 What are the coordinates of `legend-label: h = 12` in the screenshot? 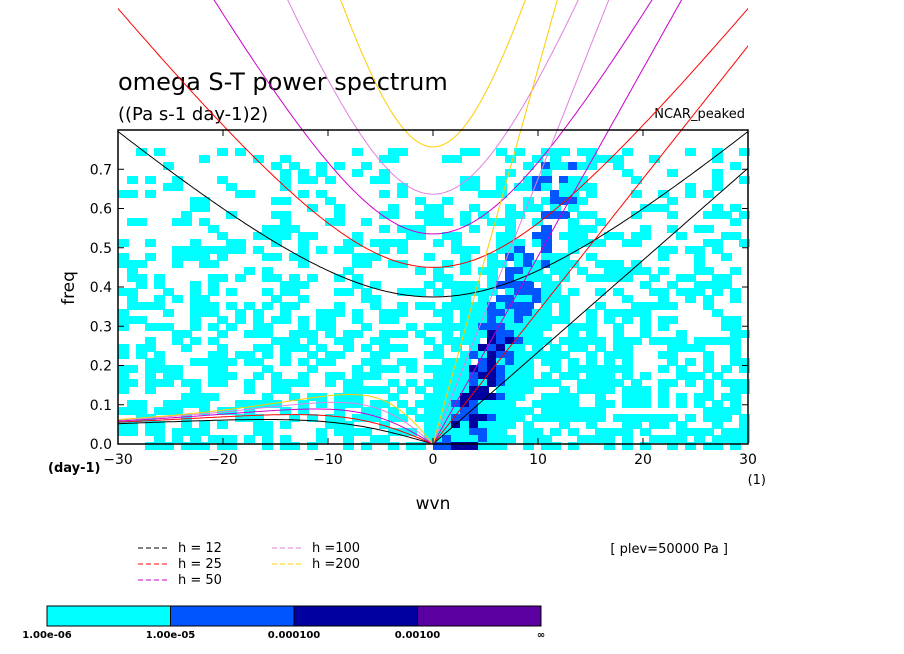 It's located at (200, 548).